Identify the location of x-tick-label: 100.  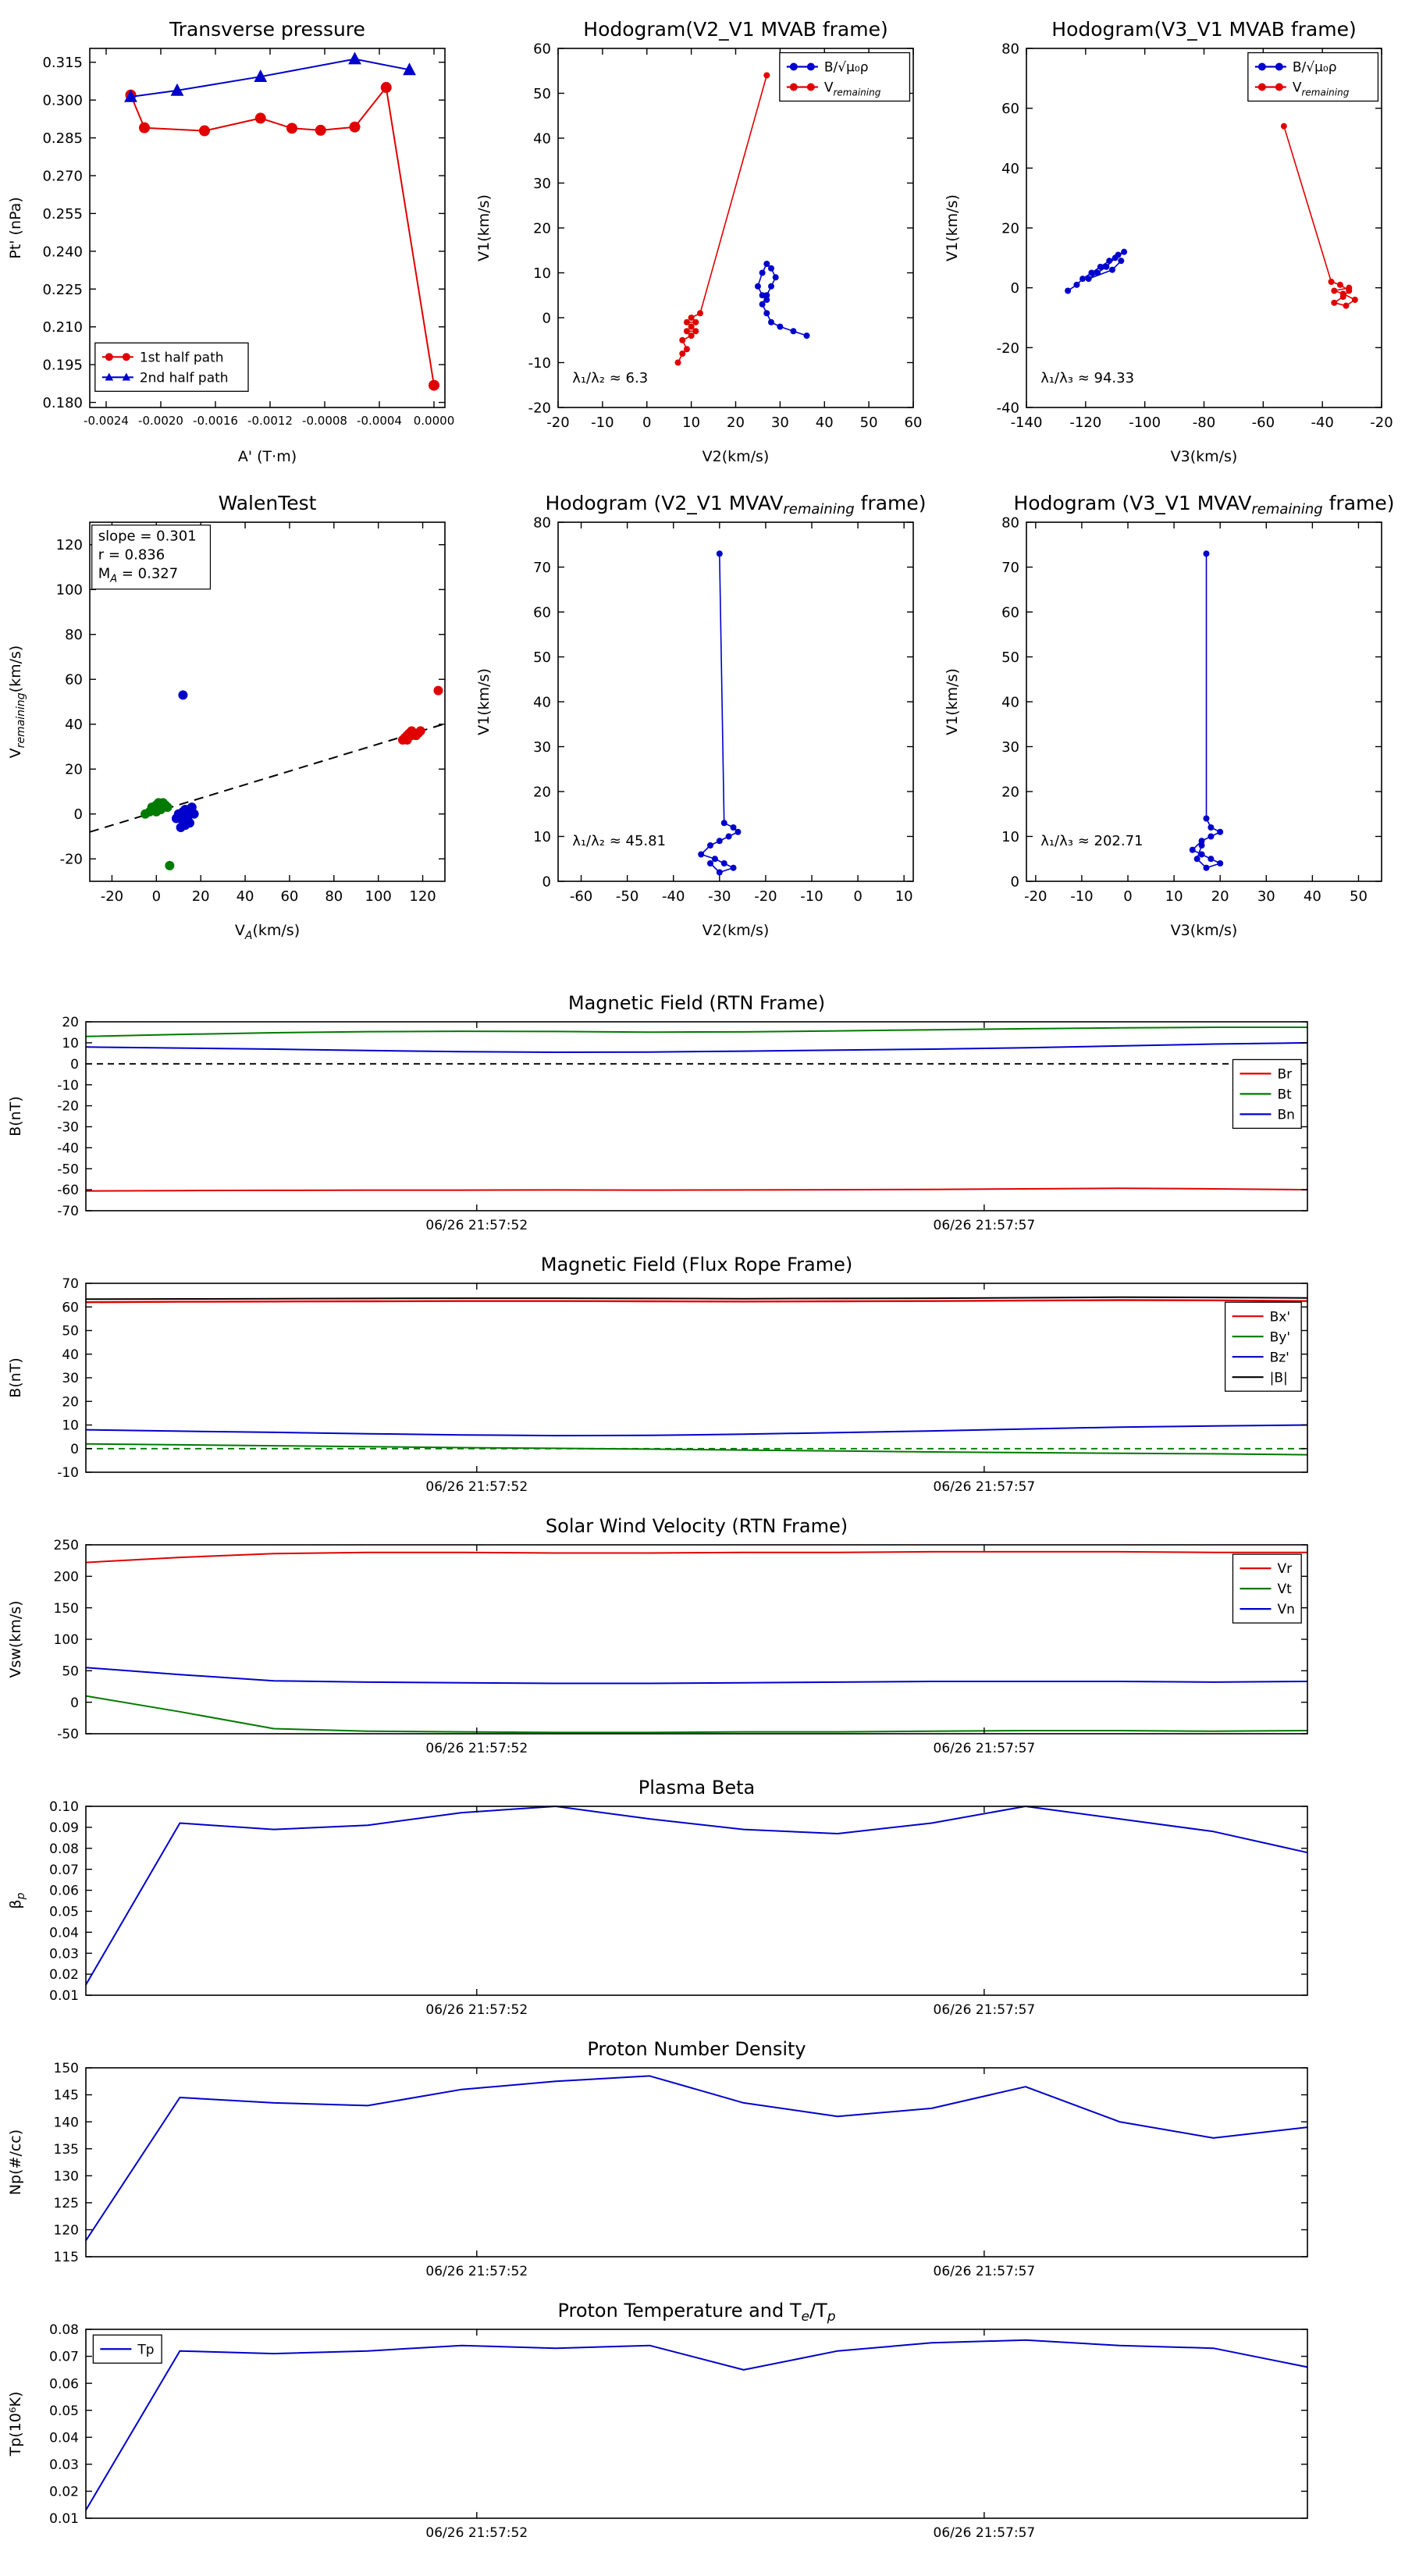
(378, 896).